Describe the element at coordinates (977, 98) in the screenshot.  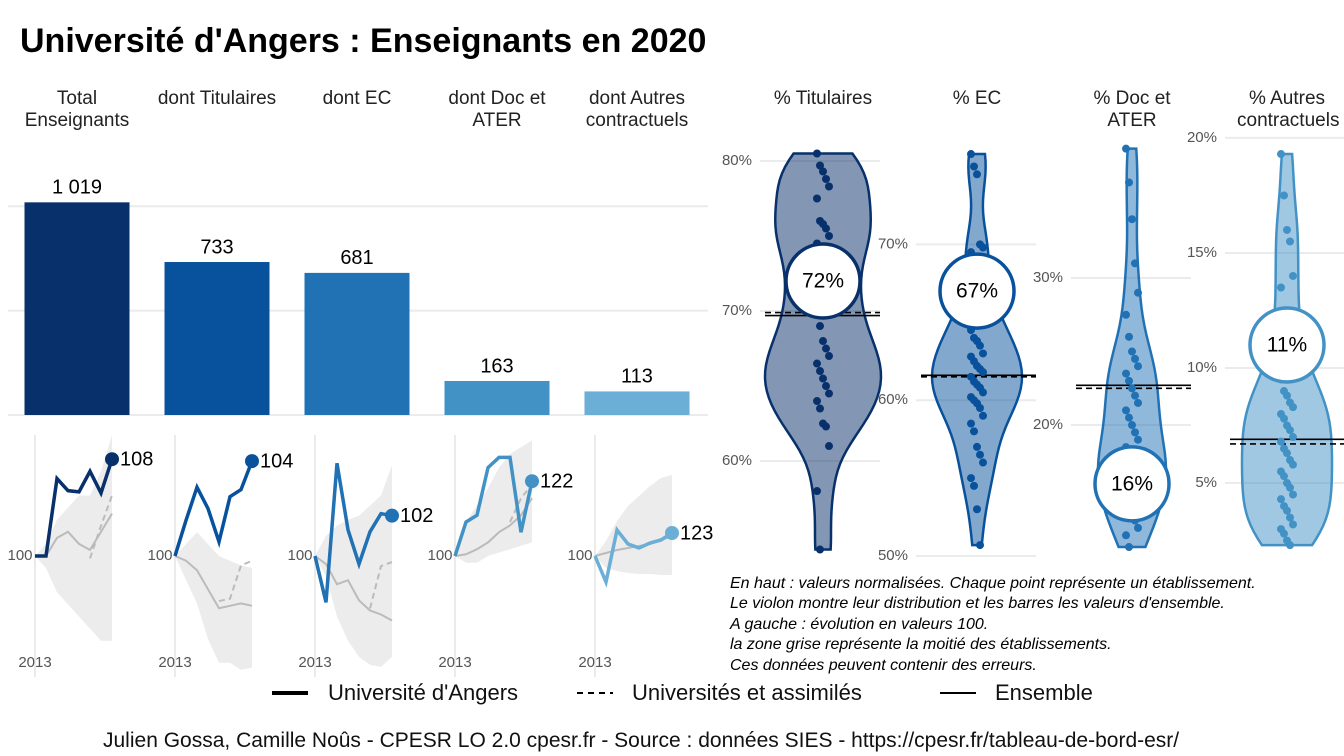
I see `violin-header: % EC` at that location.